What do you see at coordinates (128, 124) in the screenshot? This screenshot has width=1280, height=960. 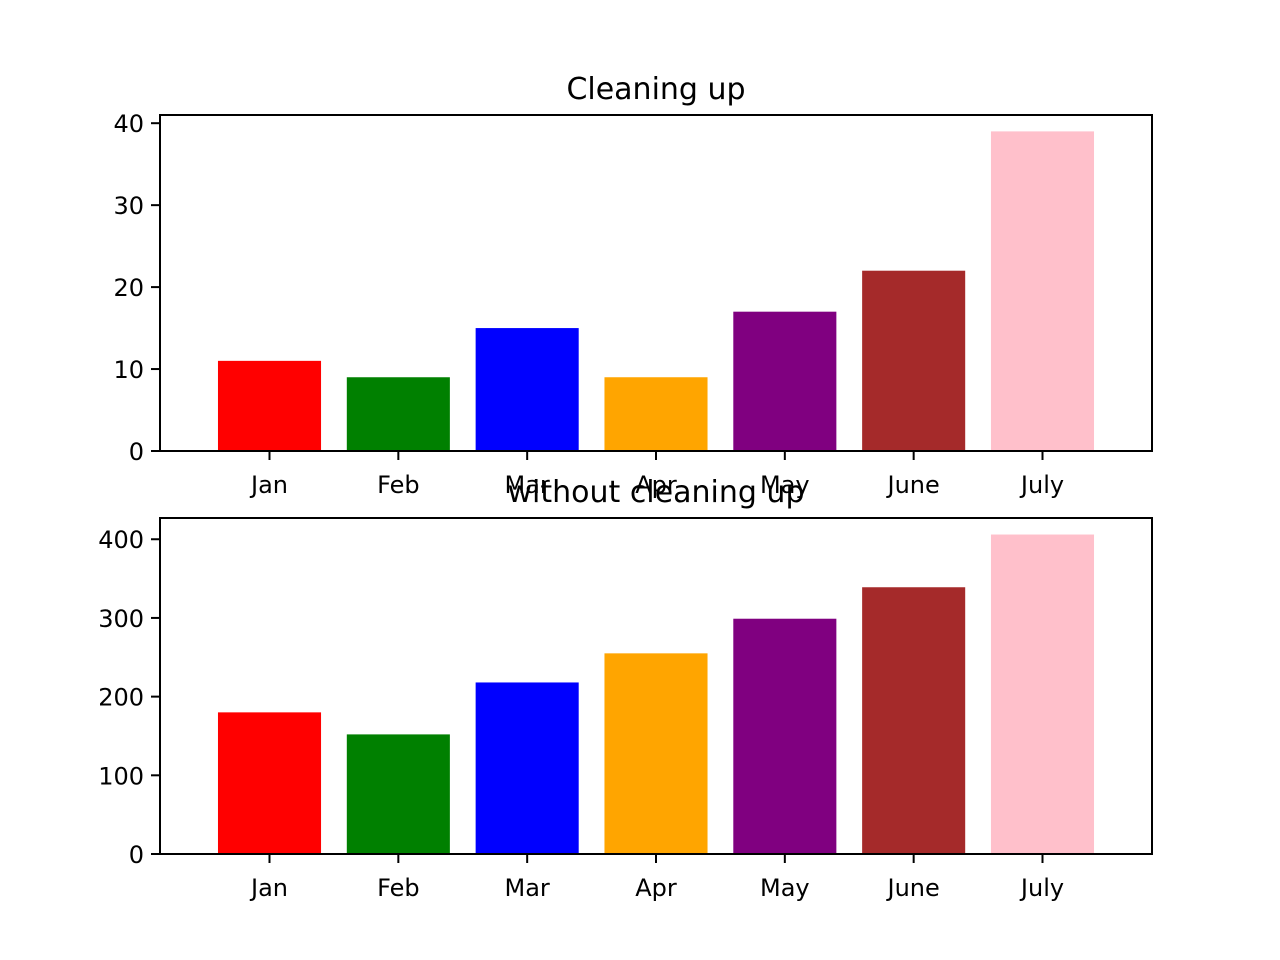 I see `y-tick-label: 40` at bounding box center [128, 124].